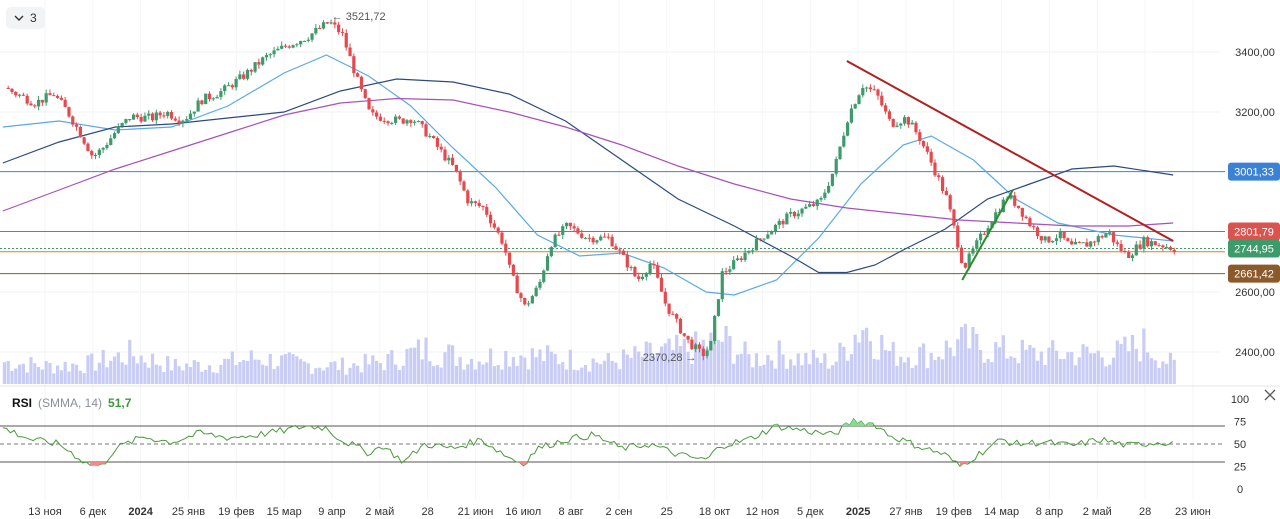 The width and height of the screenshot is (1280, 519). What do you see at coordinates (140, 512) in the screenshot?
I see `time-tick-label: 2024` at bounding box center [140, 512].